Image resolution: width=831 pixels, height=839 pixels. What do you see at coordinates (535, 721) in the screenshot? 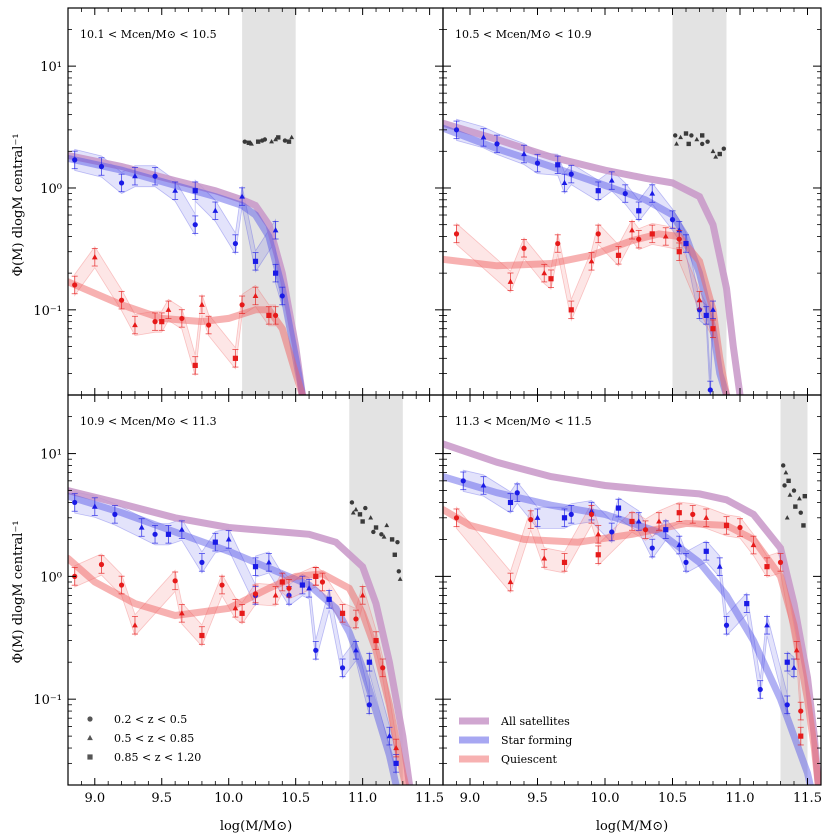
I see `legend-all-label: All satellites` at bounding box center [535, 721].